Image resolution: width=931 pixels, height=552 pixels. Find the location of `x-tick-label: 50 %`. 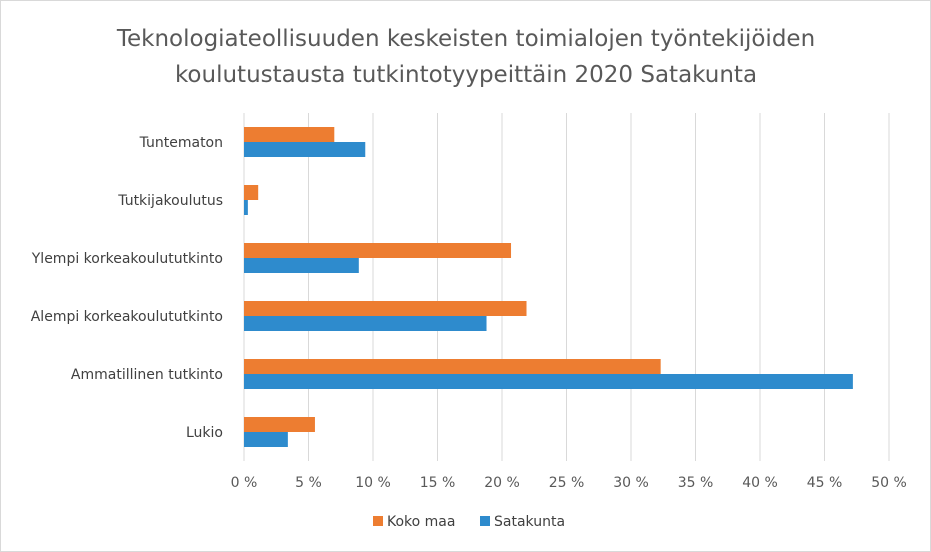

x-tick-label: 50 % is located at coordinates (889, 483).